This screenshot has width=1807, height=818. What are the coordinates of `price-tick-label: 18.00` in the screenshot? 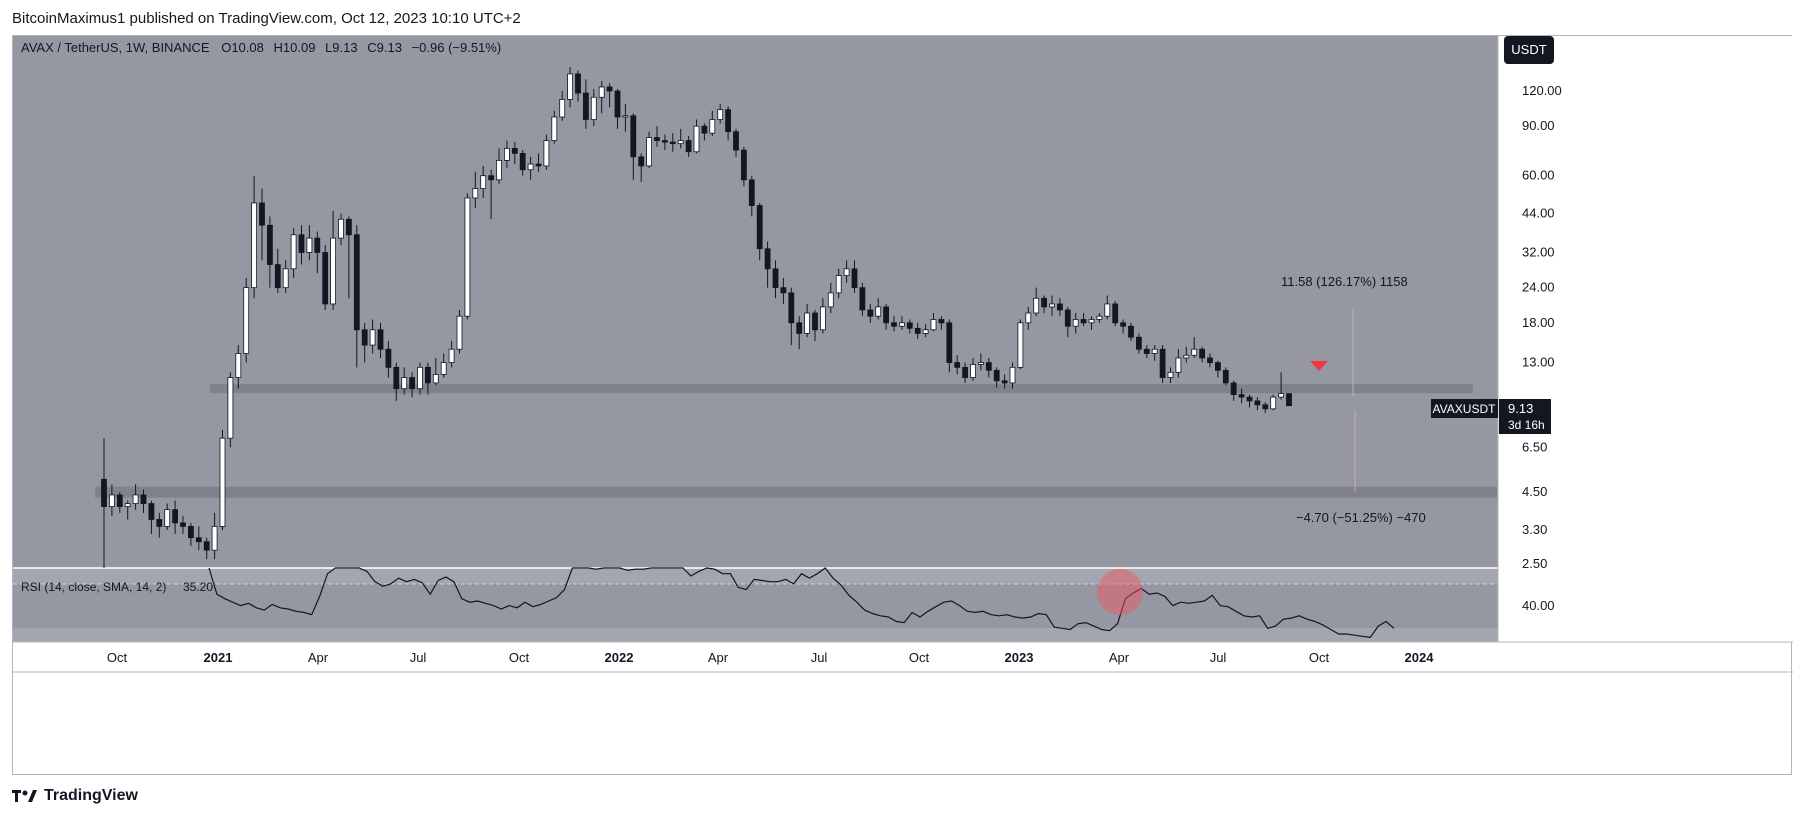 It's located at (1538, 322).